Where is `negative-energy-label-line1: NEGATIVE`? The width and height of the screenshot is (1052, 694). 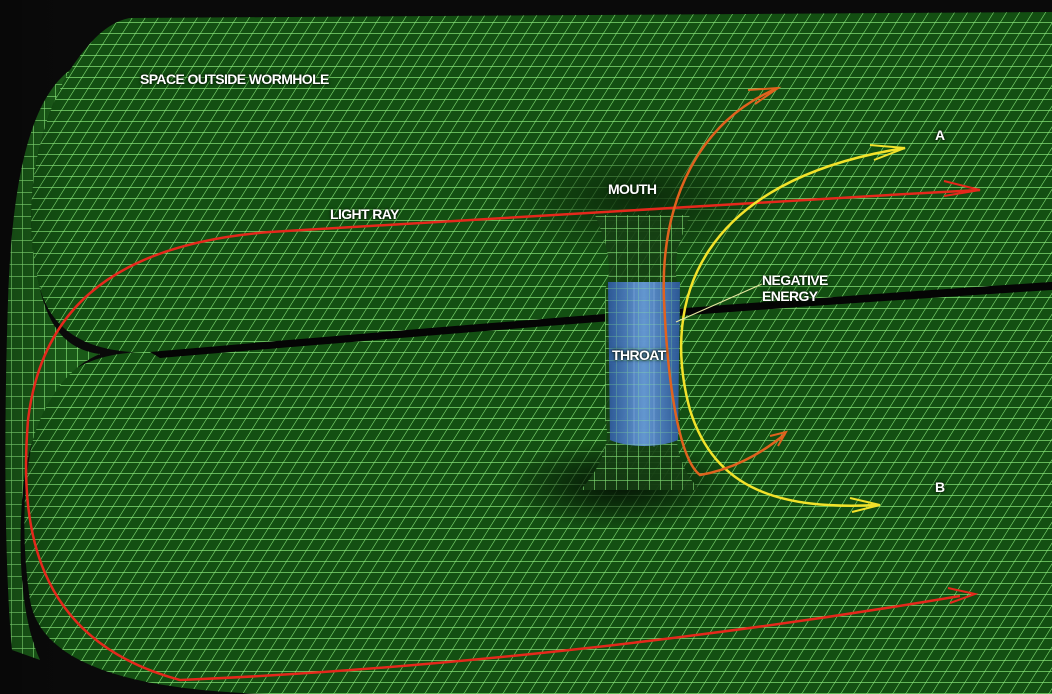 negative-energy-label-line1: NEGATIVE is located at coordinates (795, 280).